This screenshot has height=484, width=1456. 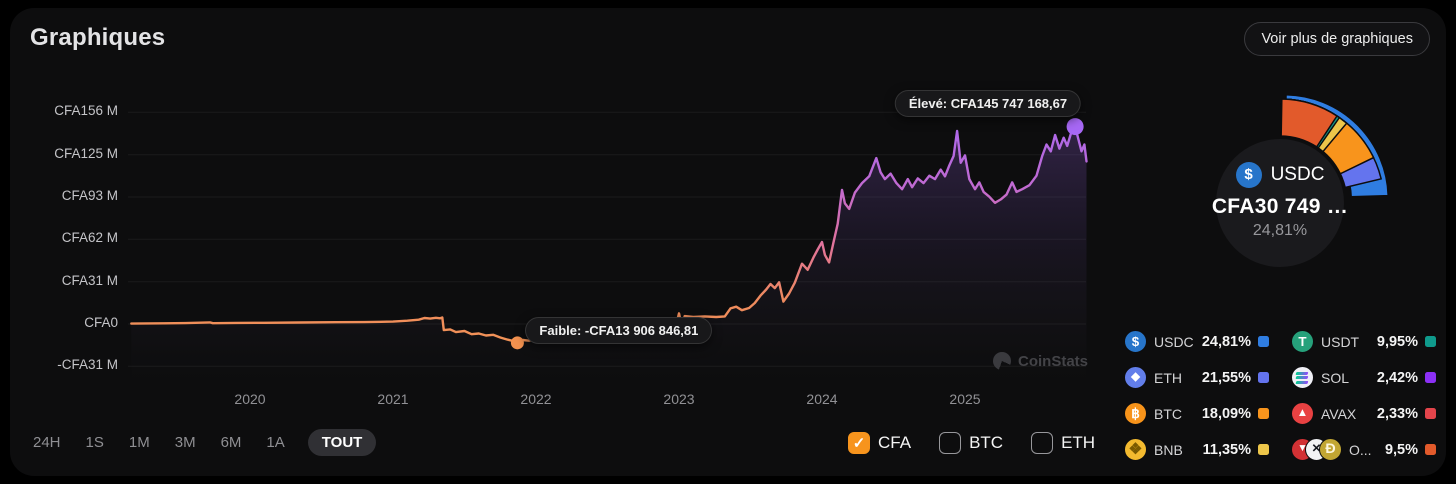 What do you see at coordinates (1302, 341) in the screenshot?
I see `usdt-icon: T` at bounding box center [1302, 341].